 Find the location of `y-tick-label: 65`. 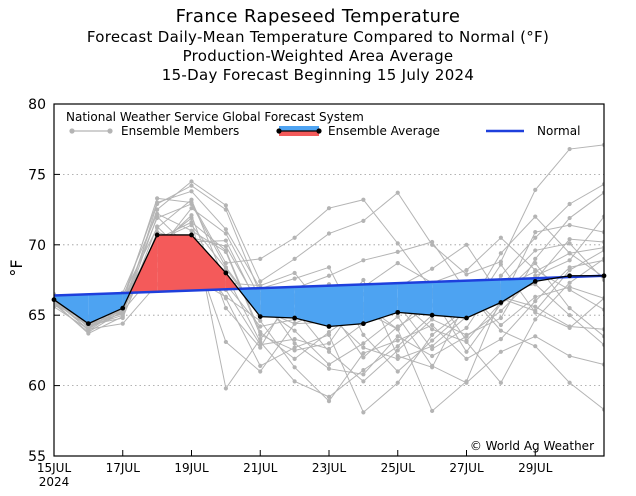

y-tick-label: 65 is located at coordinates (37, 316).